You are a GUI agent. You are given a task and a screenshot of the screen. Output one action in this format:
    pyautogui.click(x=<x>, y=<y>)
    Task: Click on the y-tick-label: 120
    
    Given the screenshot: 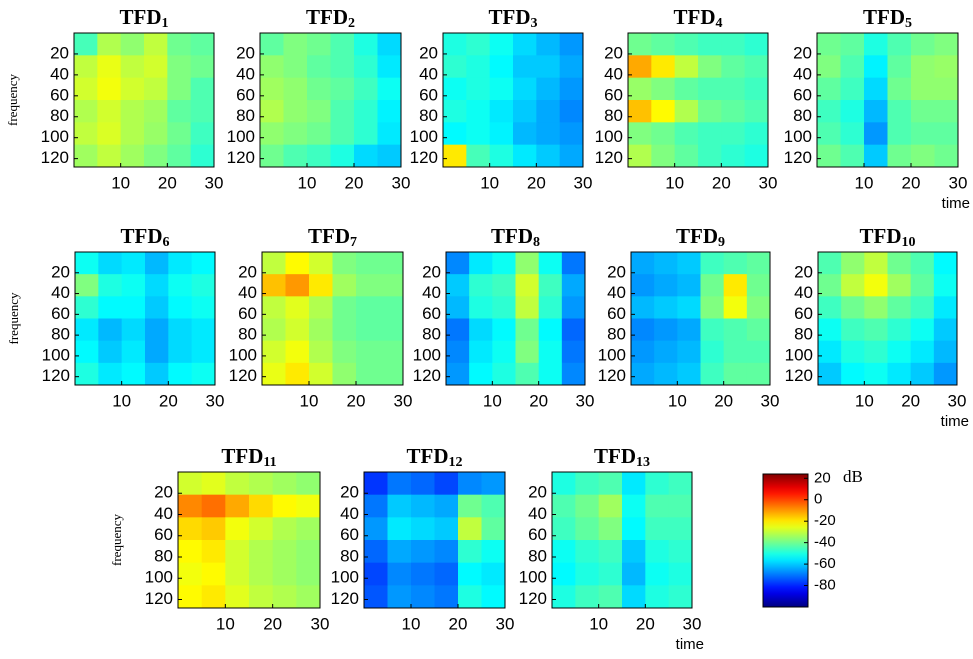 What is the action you would take?
    pyautogui.click(x=424, y=157)
    